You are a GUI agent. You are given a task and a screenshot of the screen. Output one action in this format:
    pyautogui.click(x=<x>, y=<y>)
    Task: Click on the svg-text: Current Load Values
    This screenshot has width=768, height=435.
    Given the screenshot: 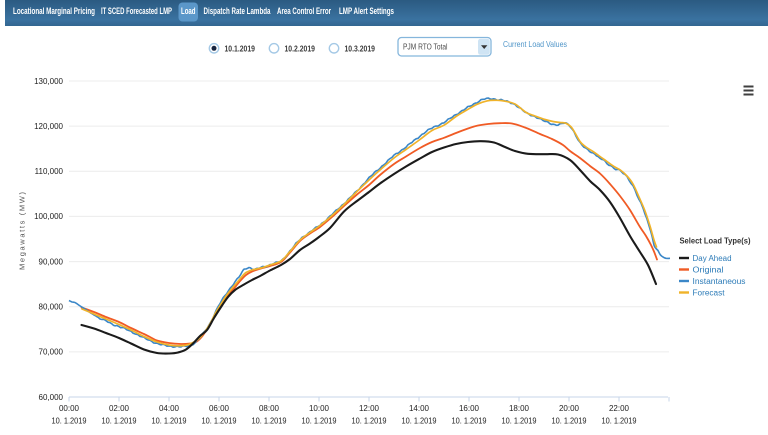 What is the action you would take?
    pyautogui.click(x=535, y=44)
    